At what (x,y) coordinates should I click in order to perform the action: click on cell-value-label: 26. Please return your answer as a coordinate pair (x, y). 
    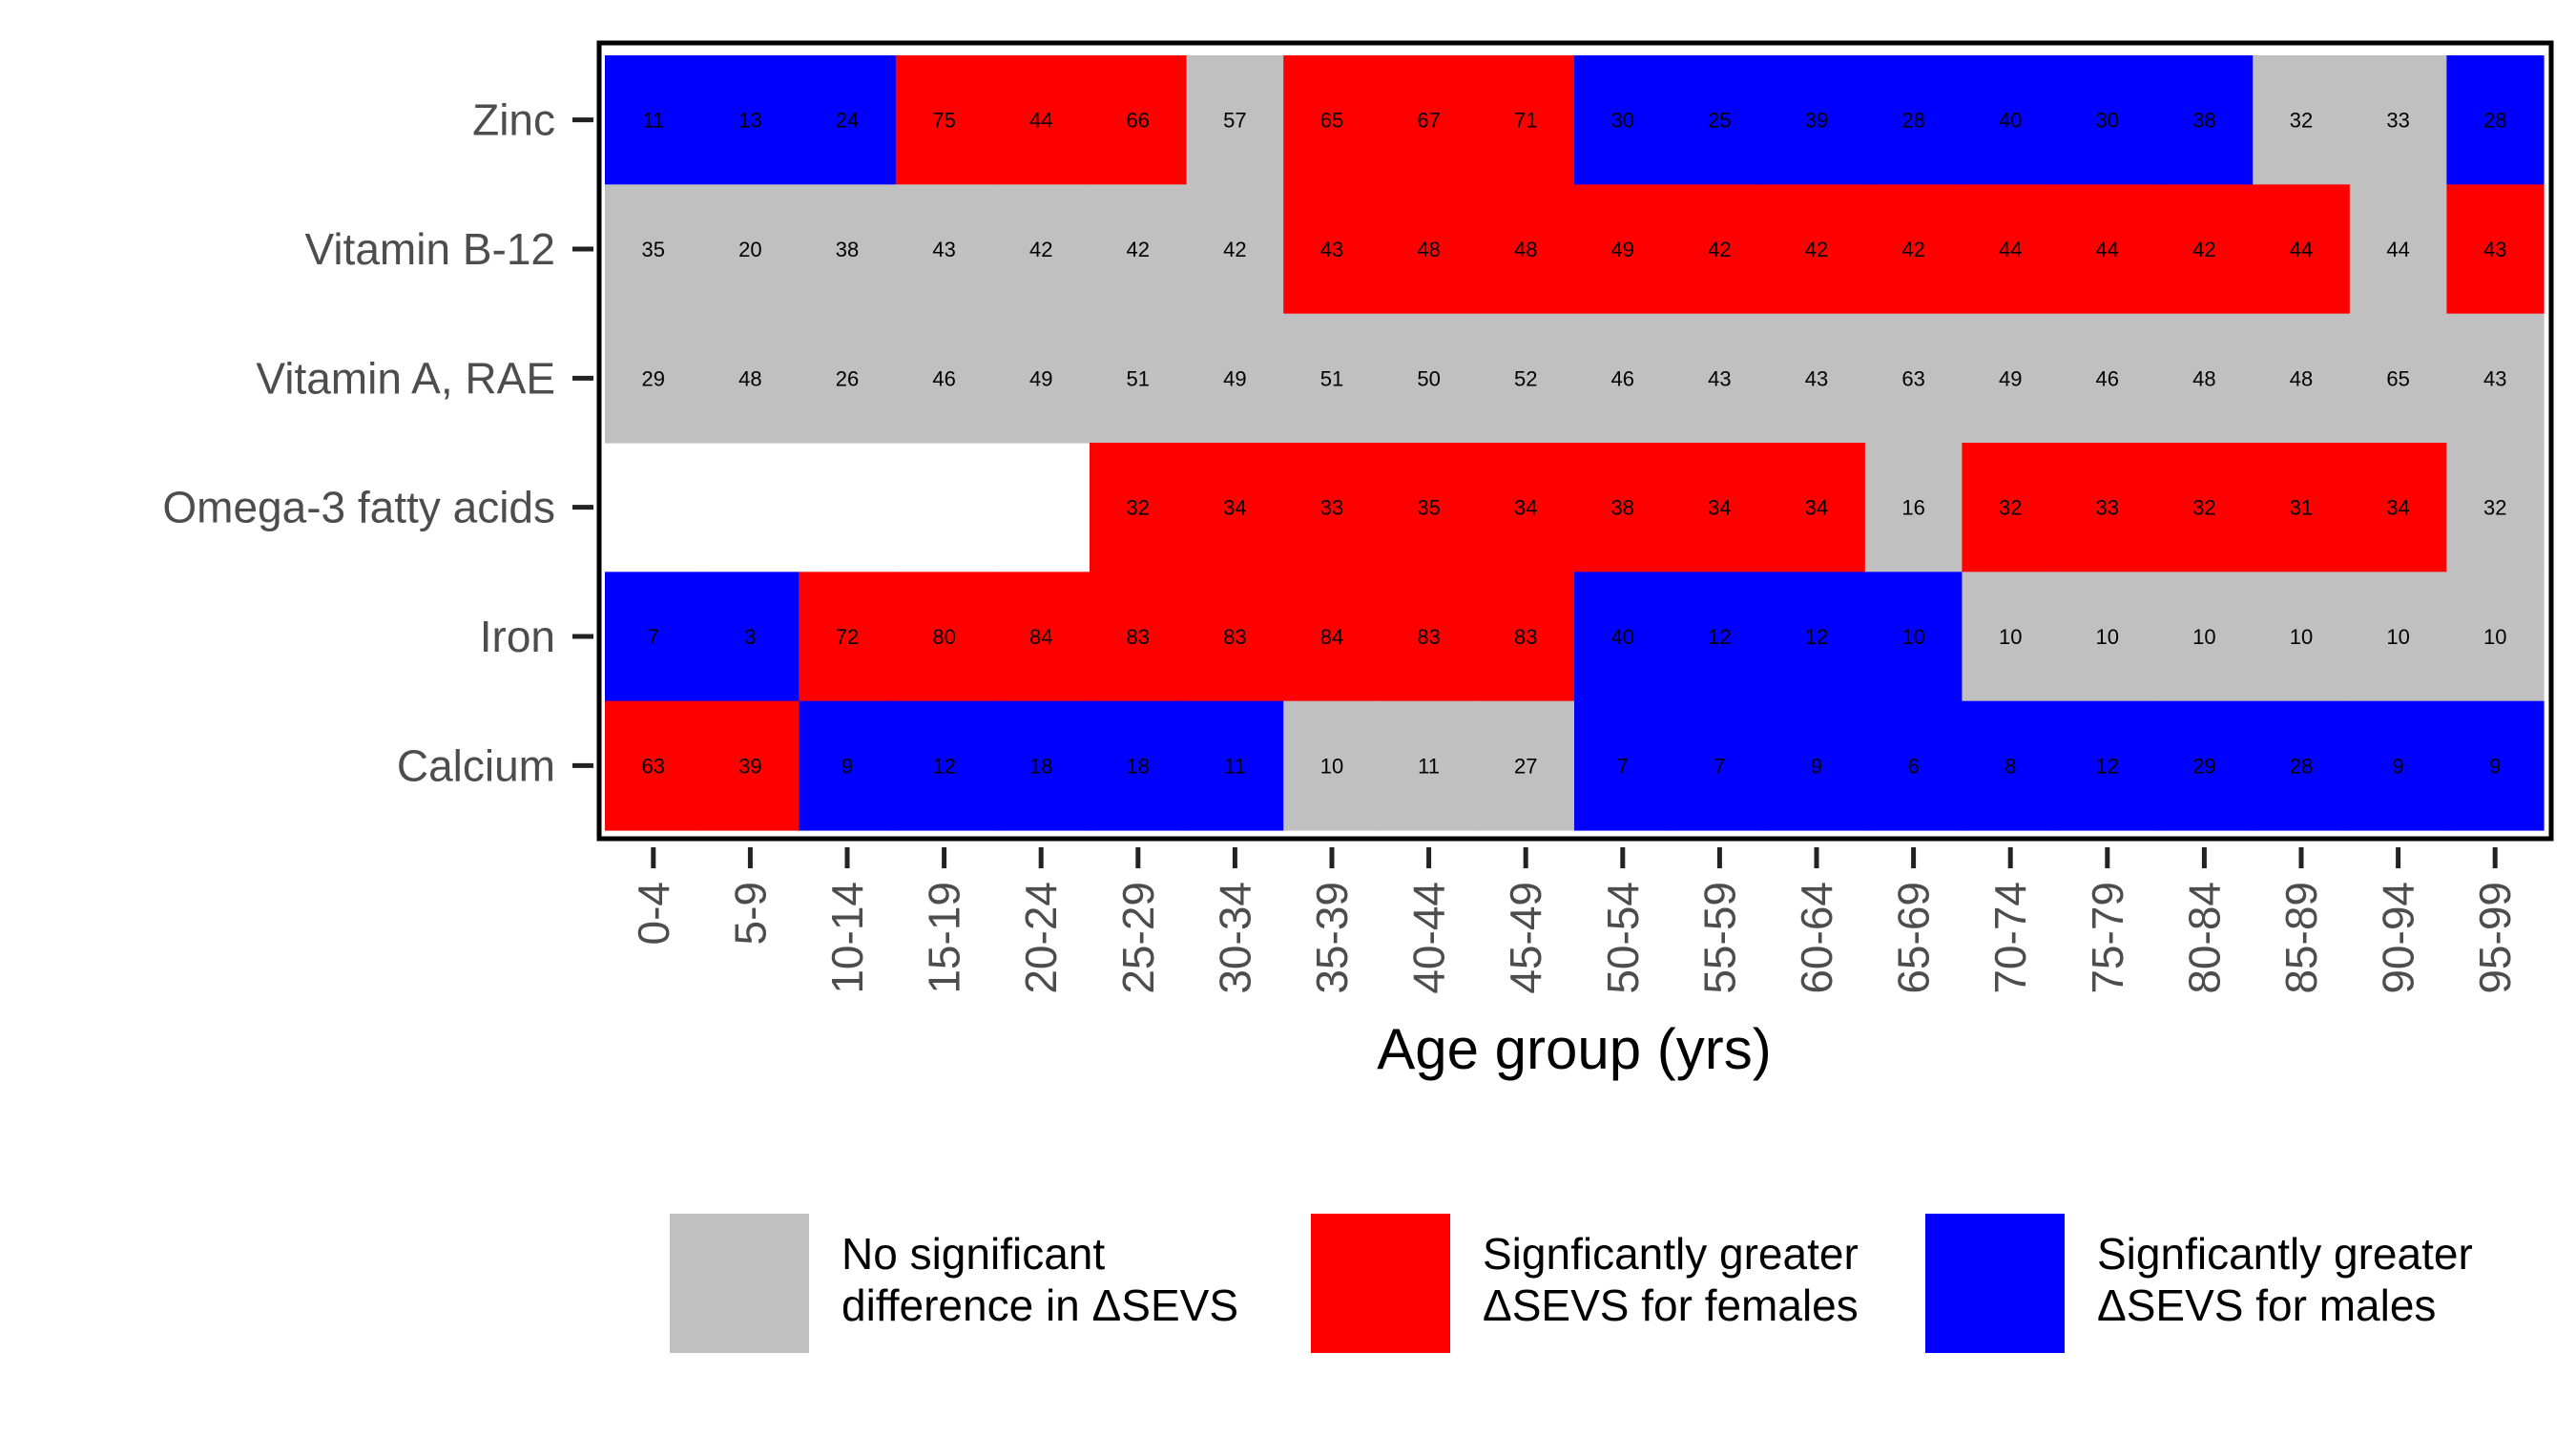
    Looking at the image, I should click on (847, 378).